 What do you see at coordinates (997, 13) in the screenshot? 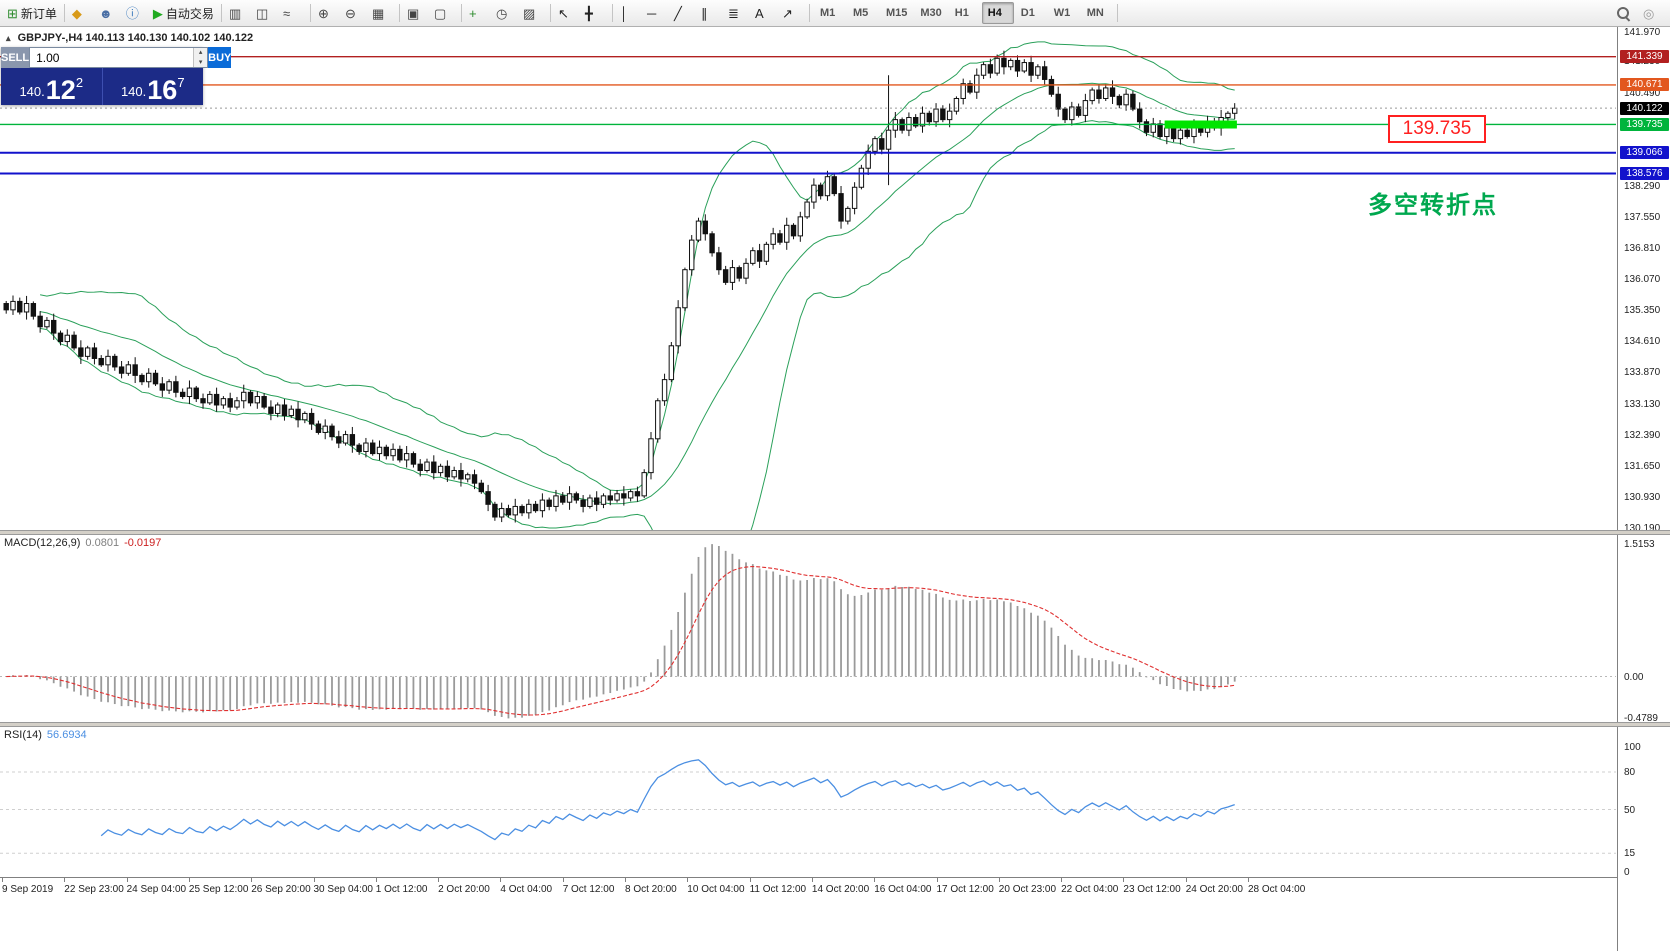
I see `timeframe-h4: H4` at bounding box center [997, 13].